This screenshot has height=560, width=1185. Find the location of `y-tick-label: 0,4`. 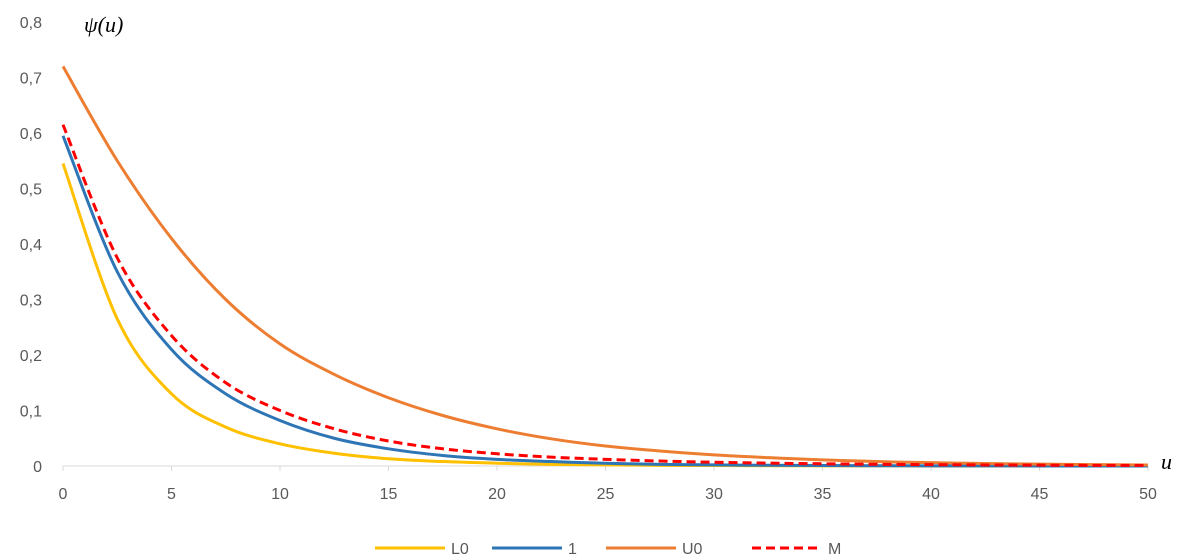

y-tick-label: 0,4 is located at coordinates (31, 245).